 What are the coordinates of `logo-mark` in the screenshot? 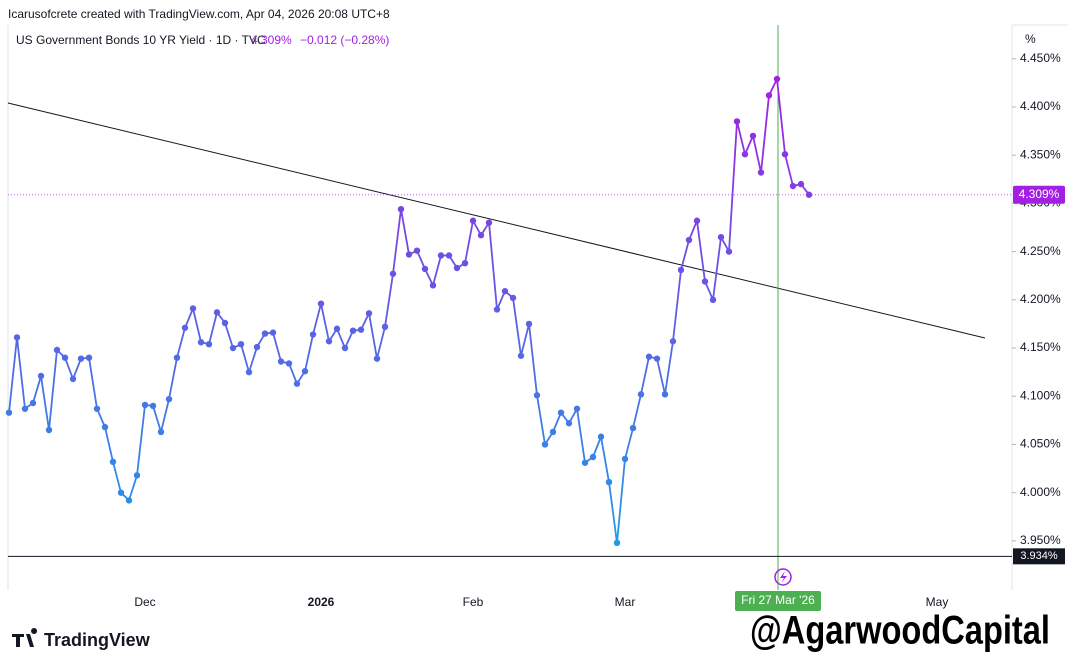 It's located at (25, 637).